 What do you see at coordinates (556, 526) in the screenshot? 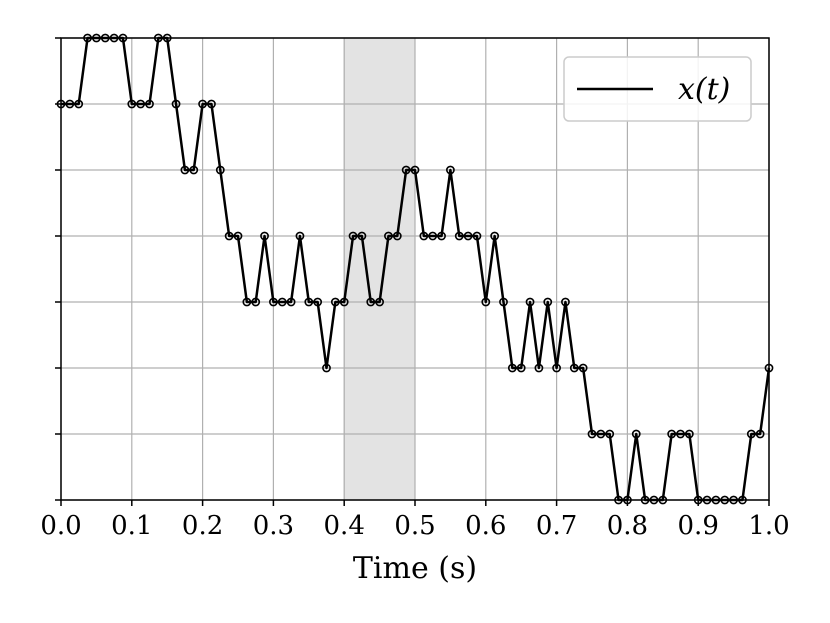
I see `x-tick-label: 0.7` at bounding box center [556, 526].